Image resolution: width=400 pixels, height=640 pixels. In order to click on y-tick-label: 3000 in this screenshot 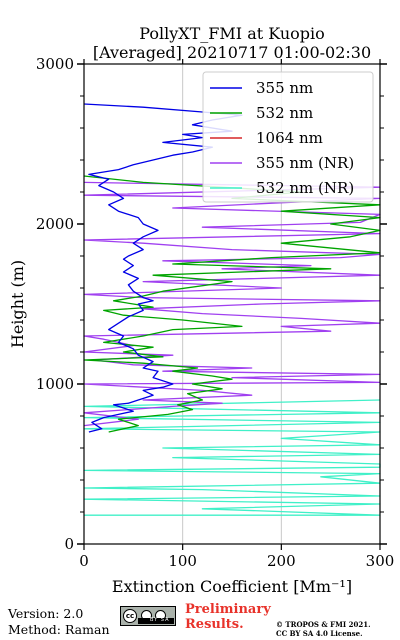, I will do `click(55, 64)`.